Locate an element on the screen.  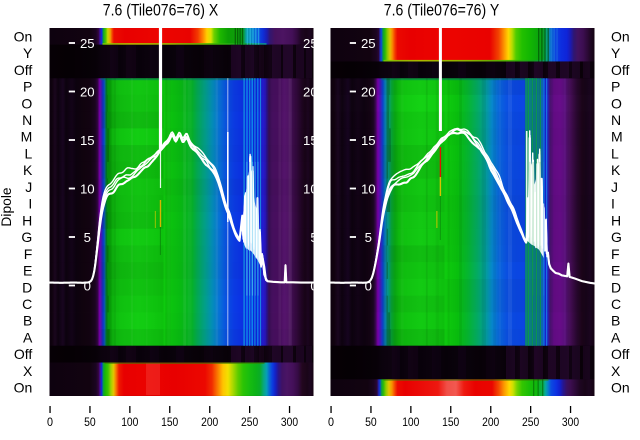
svg-text: Dipole is located at coordinates (7, 206).